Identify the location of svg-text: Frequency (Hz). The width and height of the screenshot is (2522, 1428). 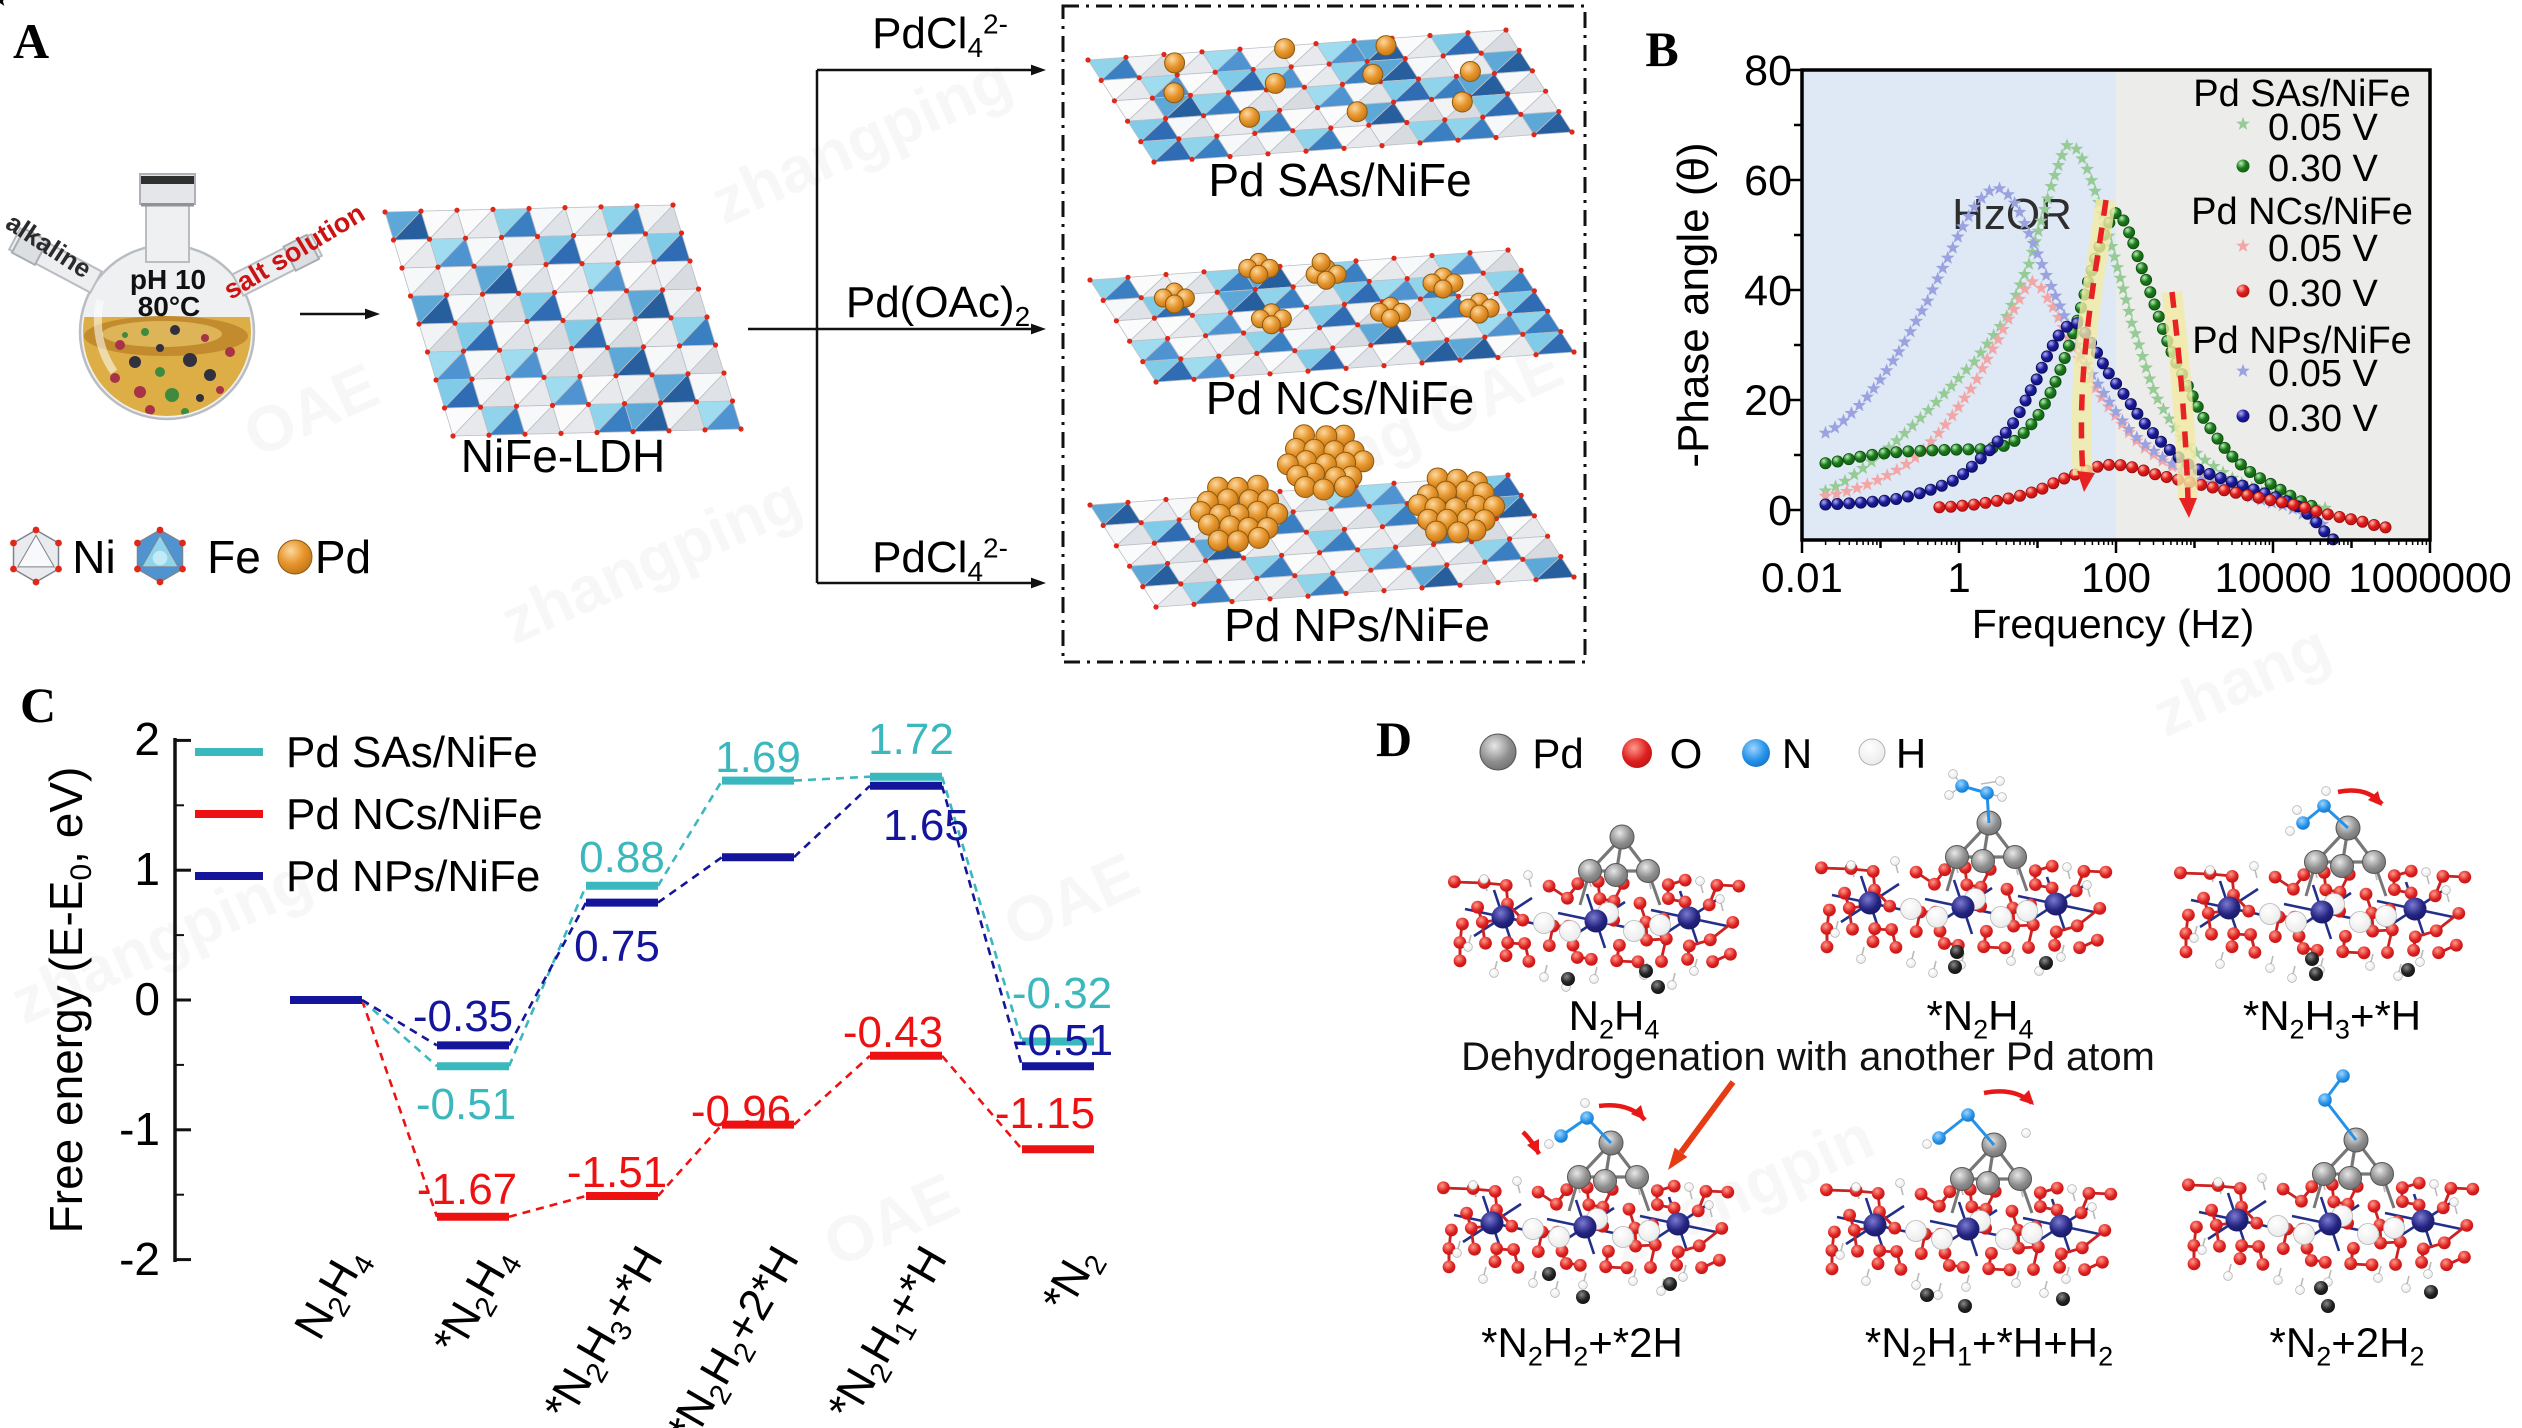
(2113, 624).